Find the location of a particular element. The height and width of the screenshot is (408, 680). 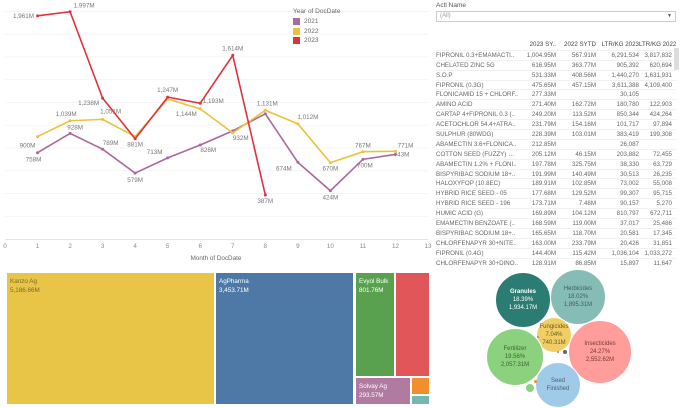

cell-value: 475.65M is located at coordinates (543, 85).